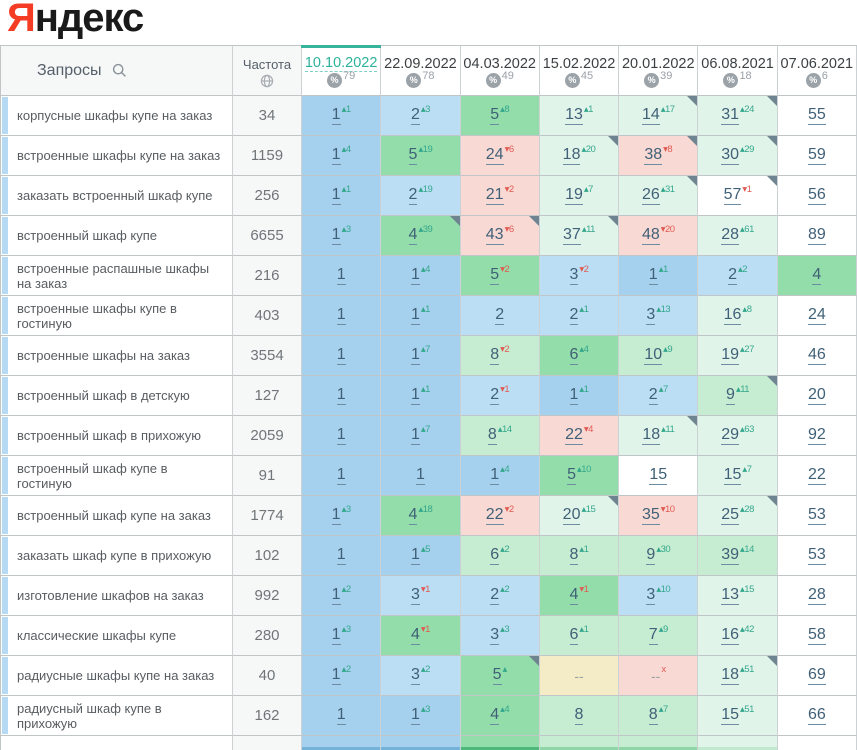 This screenshot has height=750, width=857. What do you see at coordinates (117, 356) in the screenshot?
I see `query-cell: встроенные шкафы на заказ` at bounding box center [117, 356].